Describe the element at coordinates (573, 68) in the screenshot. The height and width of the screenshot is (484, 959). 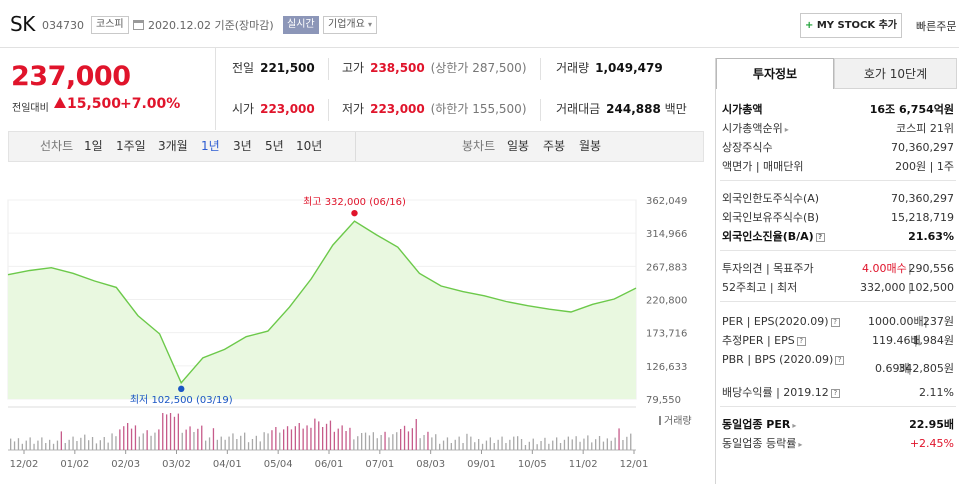
I see `volume-label: 거래량` at that location.